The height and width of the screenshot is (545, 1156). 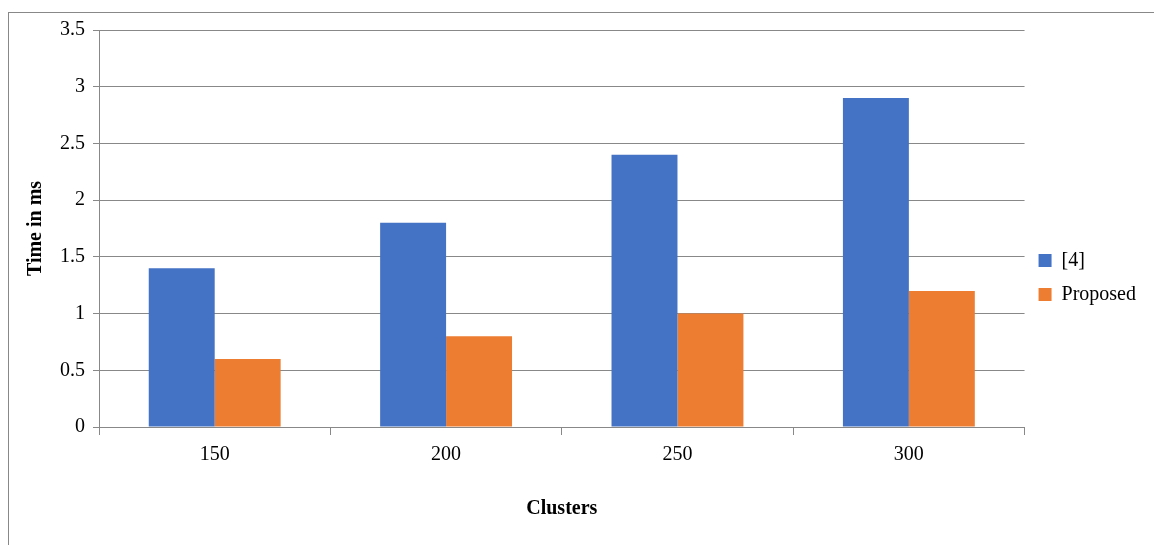 I want to click on y-tick-label: 1, so click(x=80, y=311).